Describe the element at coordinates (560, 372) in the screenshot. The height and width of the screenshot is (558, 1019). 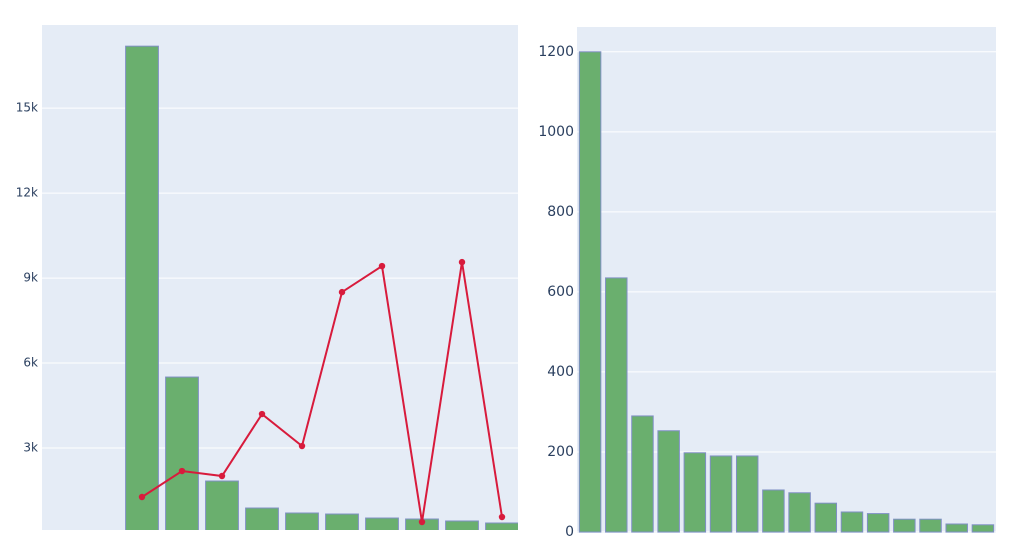
I see `y-tick-label: 400` at that location.